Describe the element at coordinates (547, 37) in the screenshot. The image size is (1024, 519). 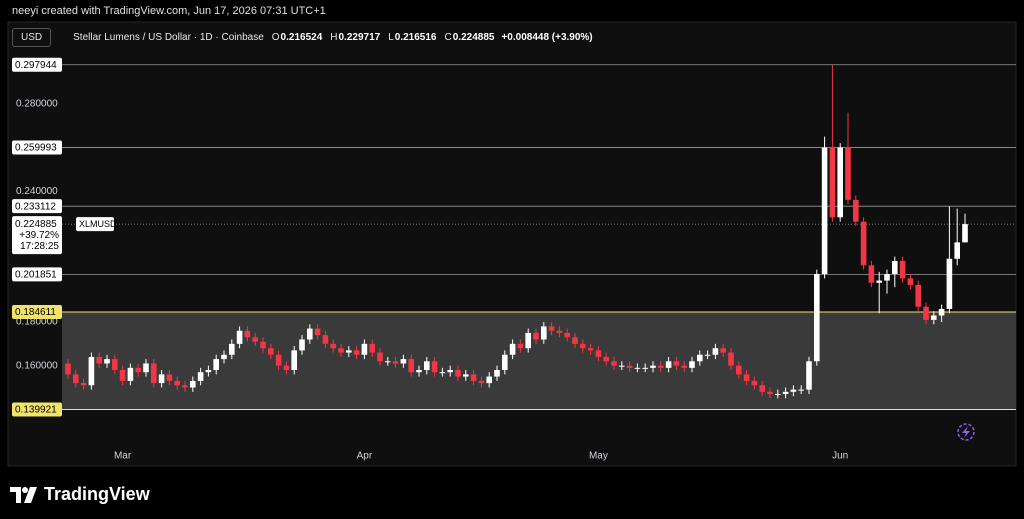
I see `change: +0.008448 (+3.90%)` at that location.